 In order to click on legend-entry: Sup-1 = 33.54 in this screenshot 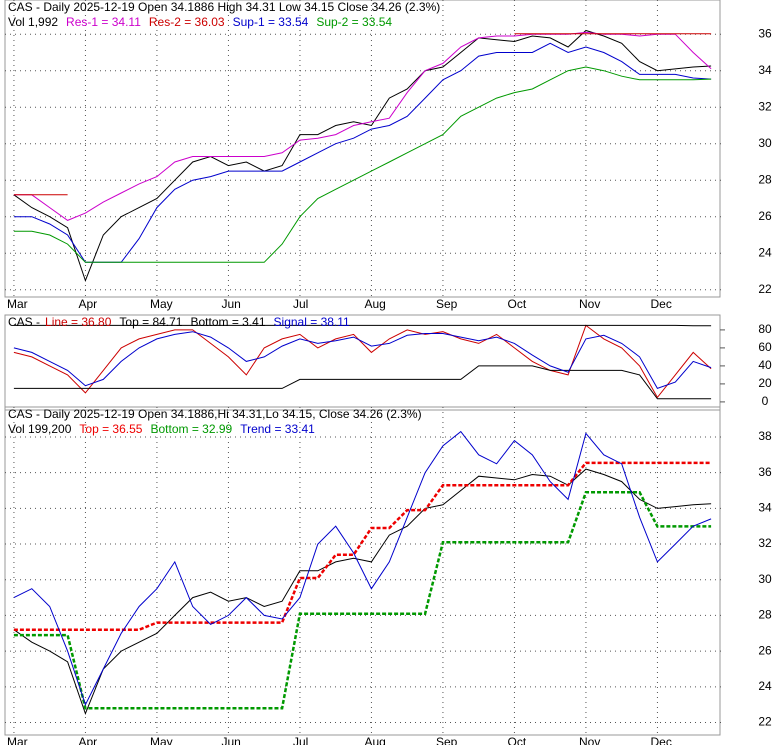, I will do `click(271, 22)`.